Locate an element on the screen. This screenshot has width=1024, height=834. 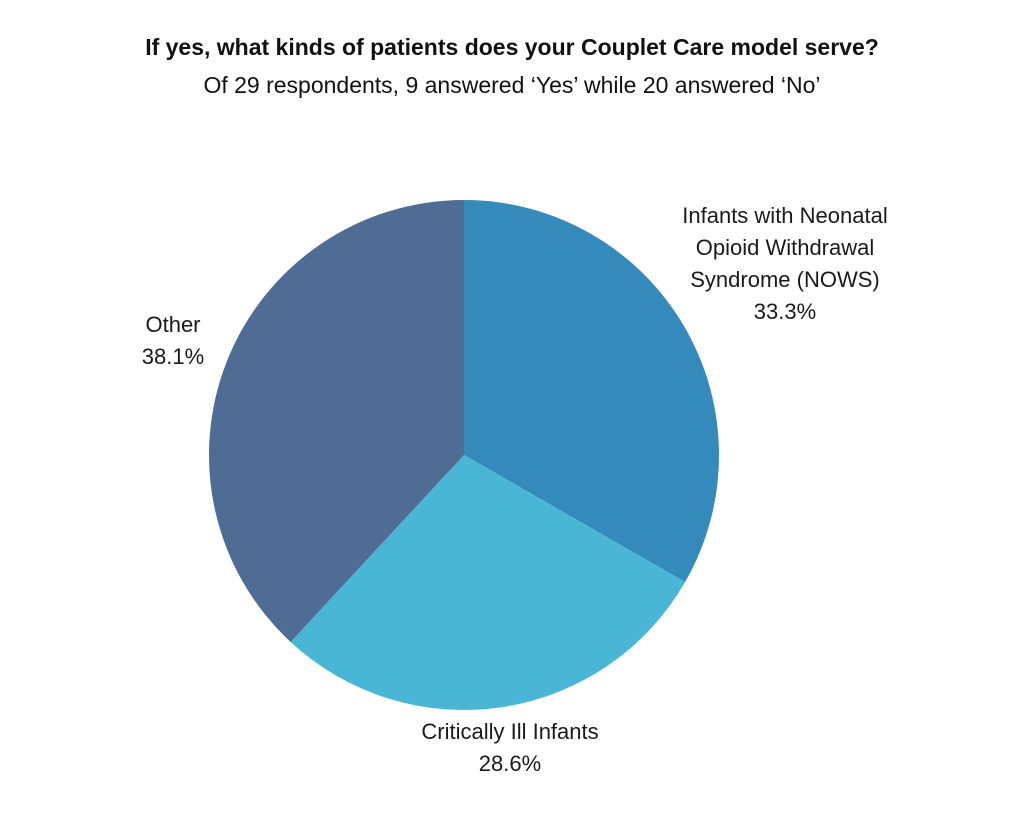
slice-label-other-percent: 38.1% is located at coordinates (173, 356).